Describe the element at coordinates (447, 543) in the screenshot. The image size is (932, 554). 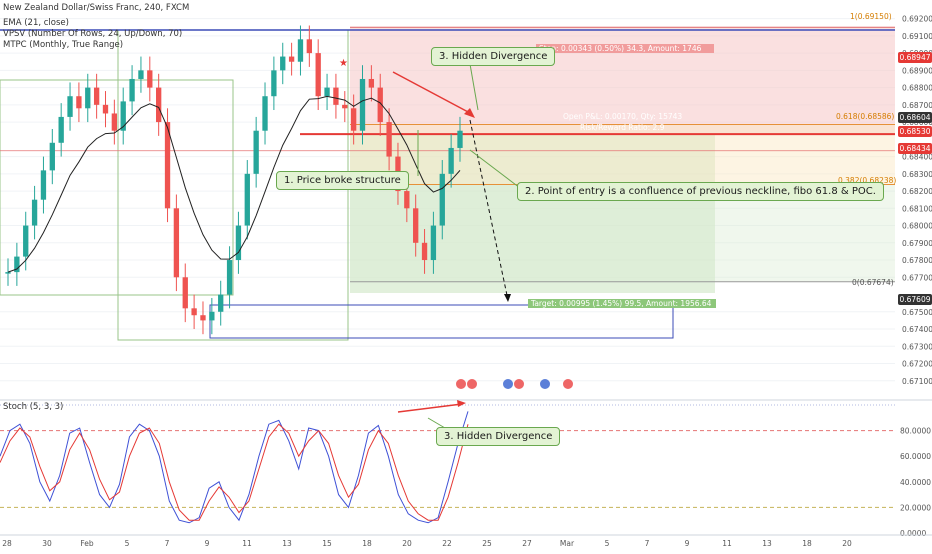
I see `time-tick-label: 22` at that location.